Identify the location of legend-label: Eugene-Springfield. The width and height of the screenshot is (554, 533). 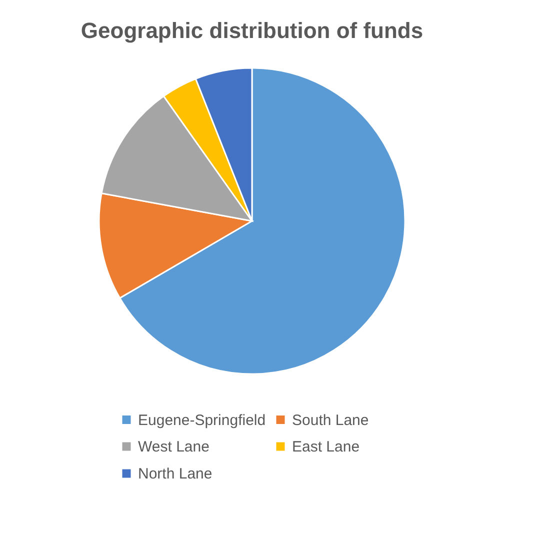
(202, 420).